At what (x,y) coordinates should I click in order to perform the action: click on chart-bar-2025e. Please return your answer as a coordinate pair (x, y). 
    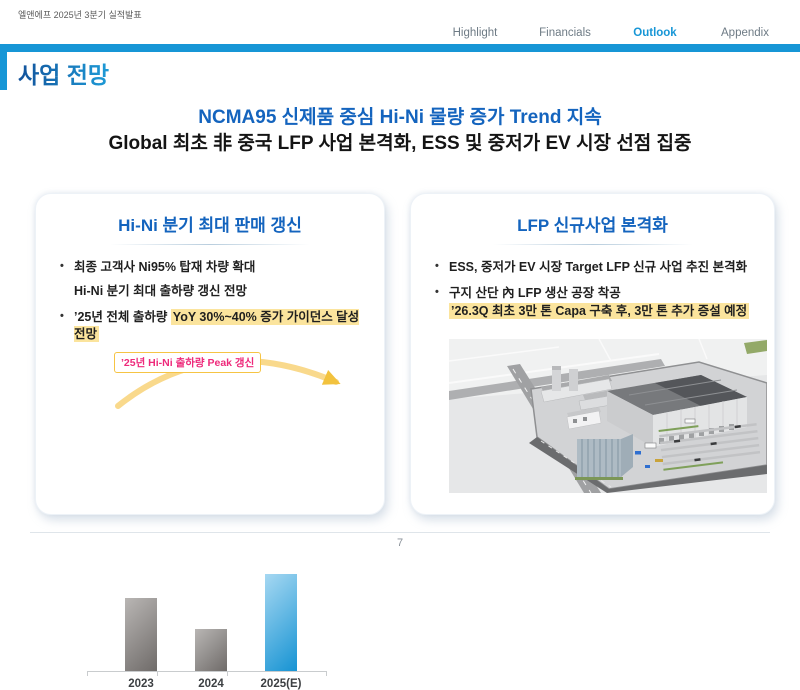
    Looking at the image, I should click on (281, 622).